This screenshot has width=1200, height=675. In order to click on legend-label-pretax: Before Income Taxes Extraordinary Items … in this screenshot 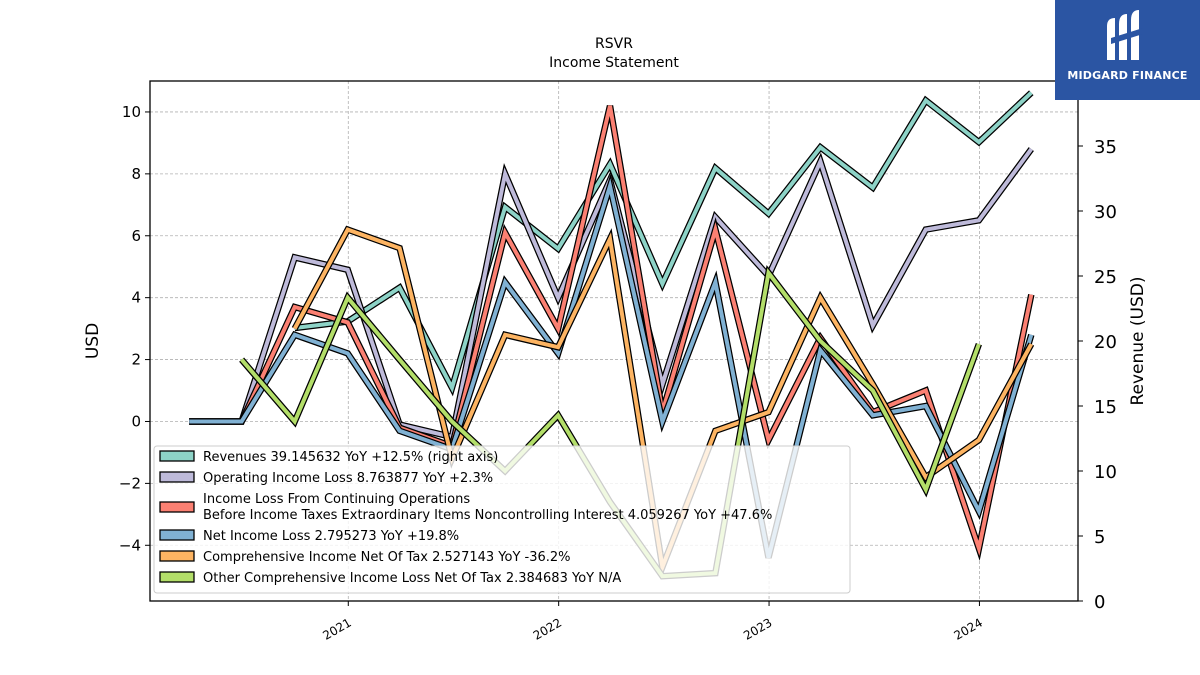, I will do `click(487, 515)`.